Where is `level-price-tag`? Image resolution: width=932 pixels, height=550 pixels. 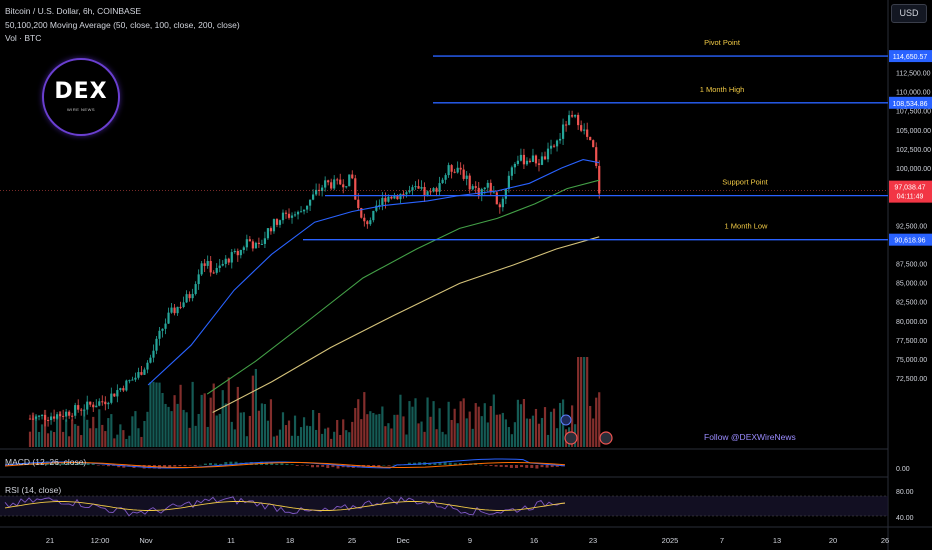
level-price-tag is located at coordinates (910, 56).